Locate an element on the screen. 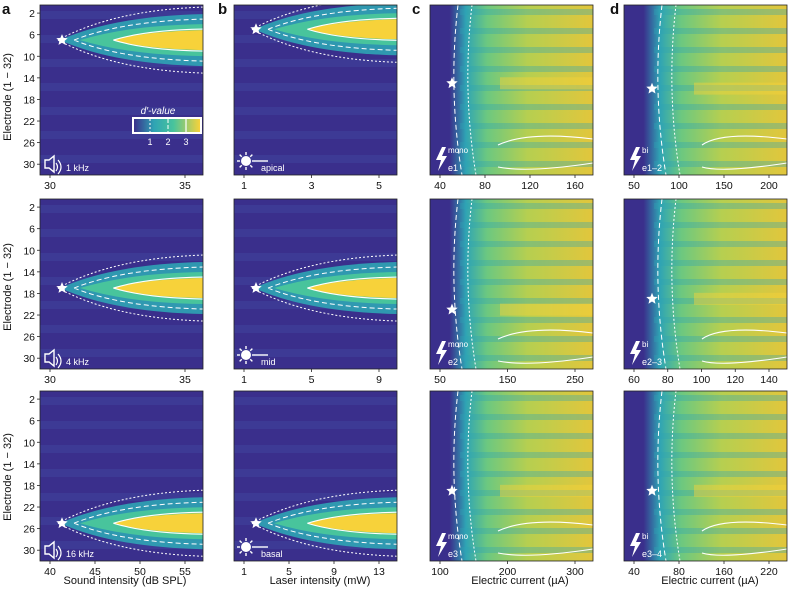 The height and width of the screenshot is (591, 796). stimulus-electrode-label: e3 is located at coordinates (453, 554).